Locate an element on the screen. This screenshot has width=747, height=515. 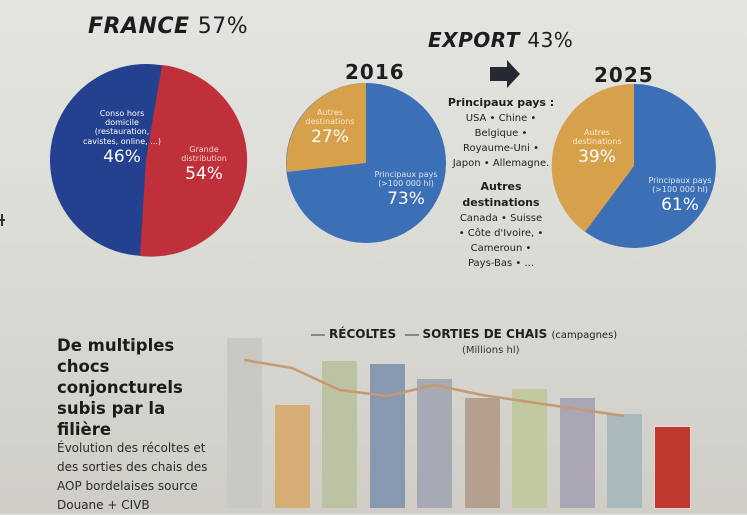
export-2025-pie is located at coordinates (633, 165).